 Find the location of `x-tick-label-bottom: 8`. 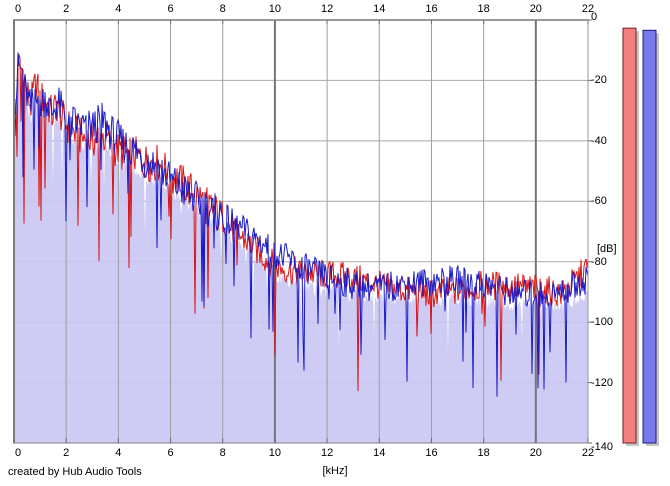

x-tick-label-bottom: 8 is located at coordinates (222, 453).